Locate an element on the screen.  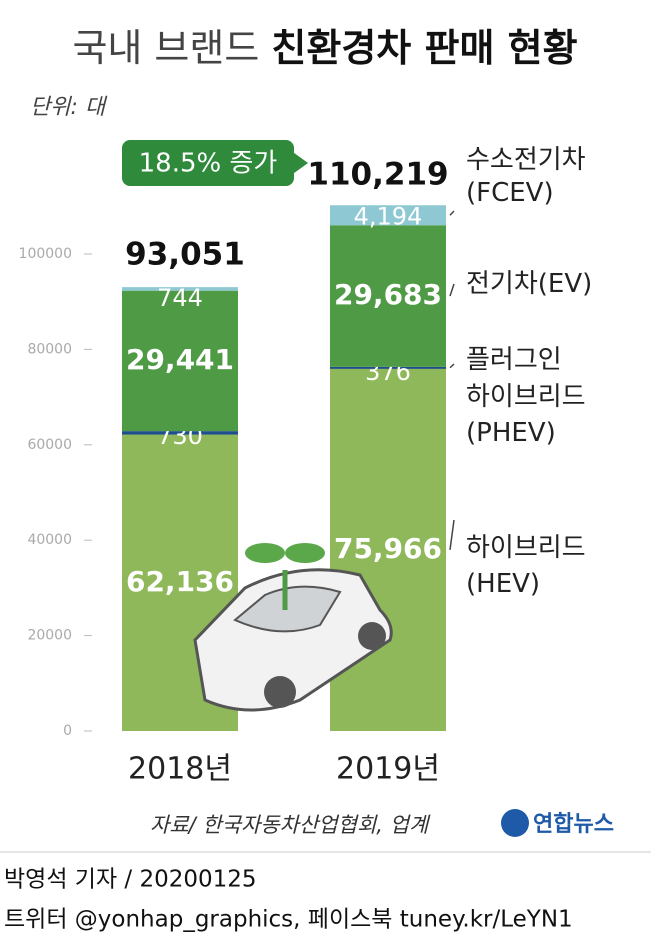
annotation: 18.5% 증가 is located at coordinates (208, 164).